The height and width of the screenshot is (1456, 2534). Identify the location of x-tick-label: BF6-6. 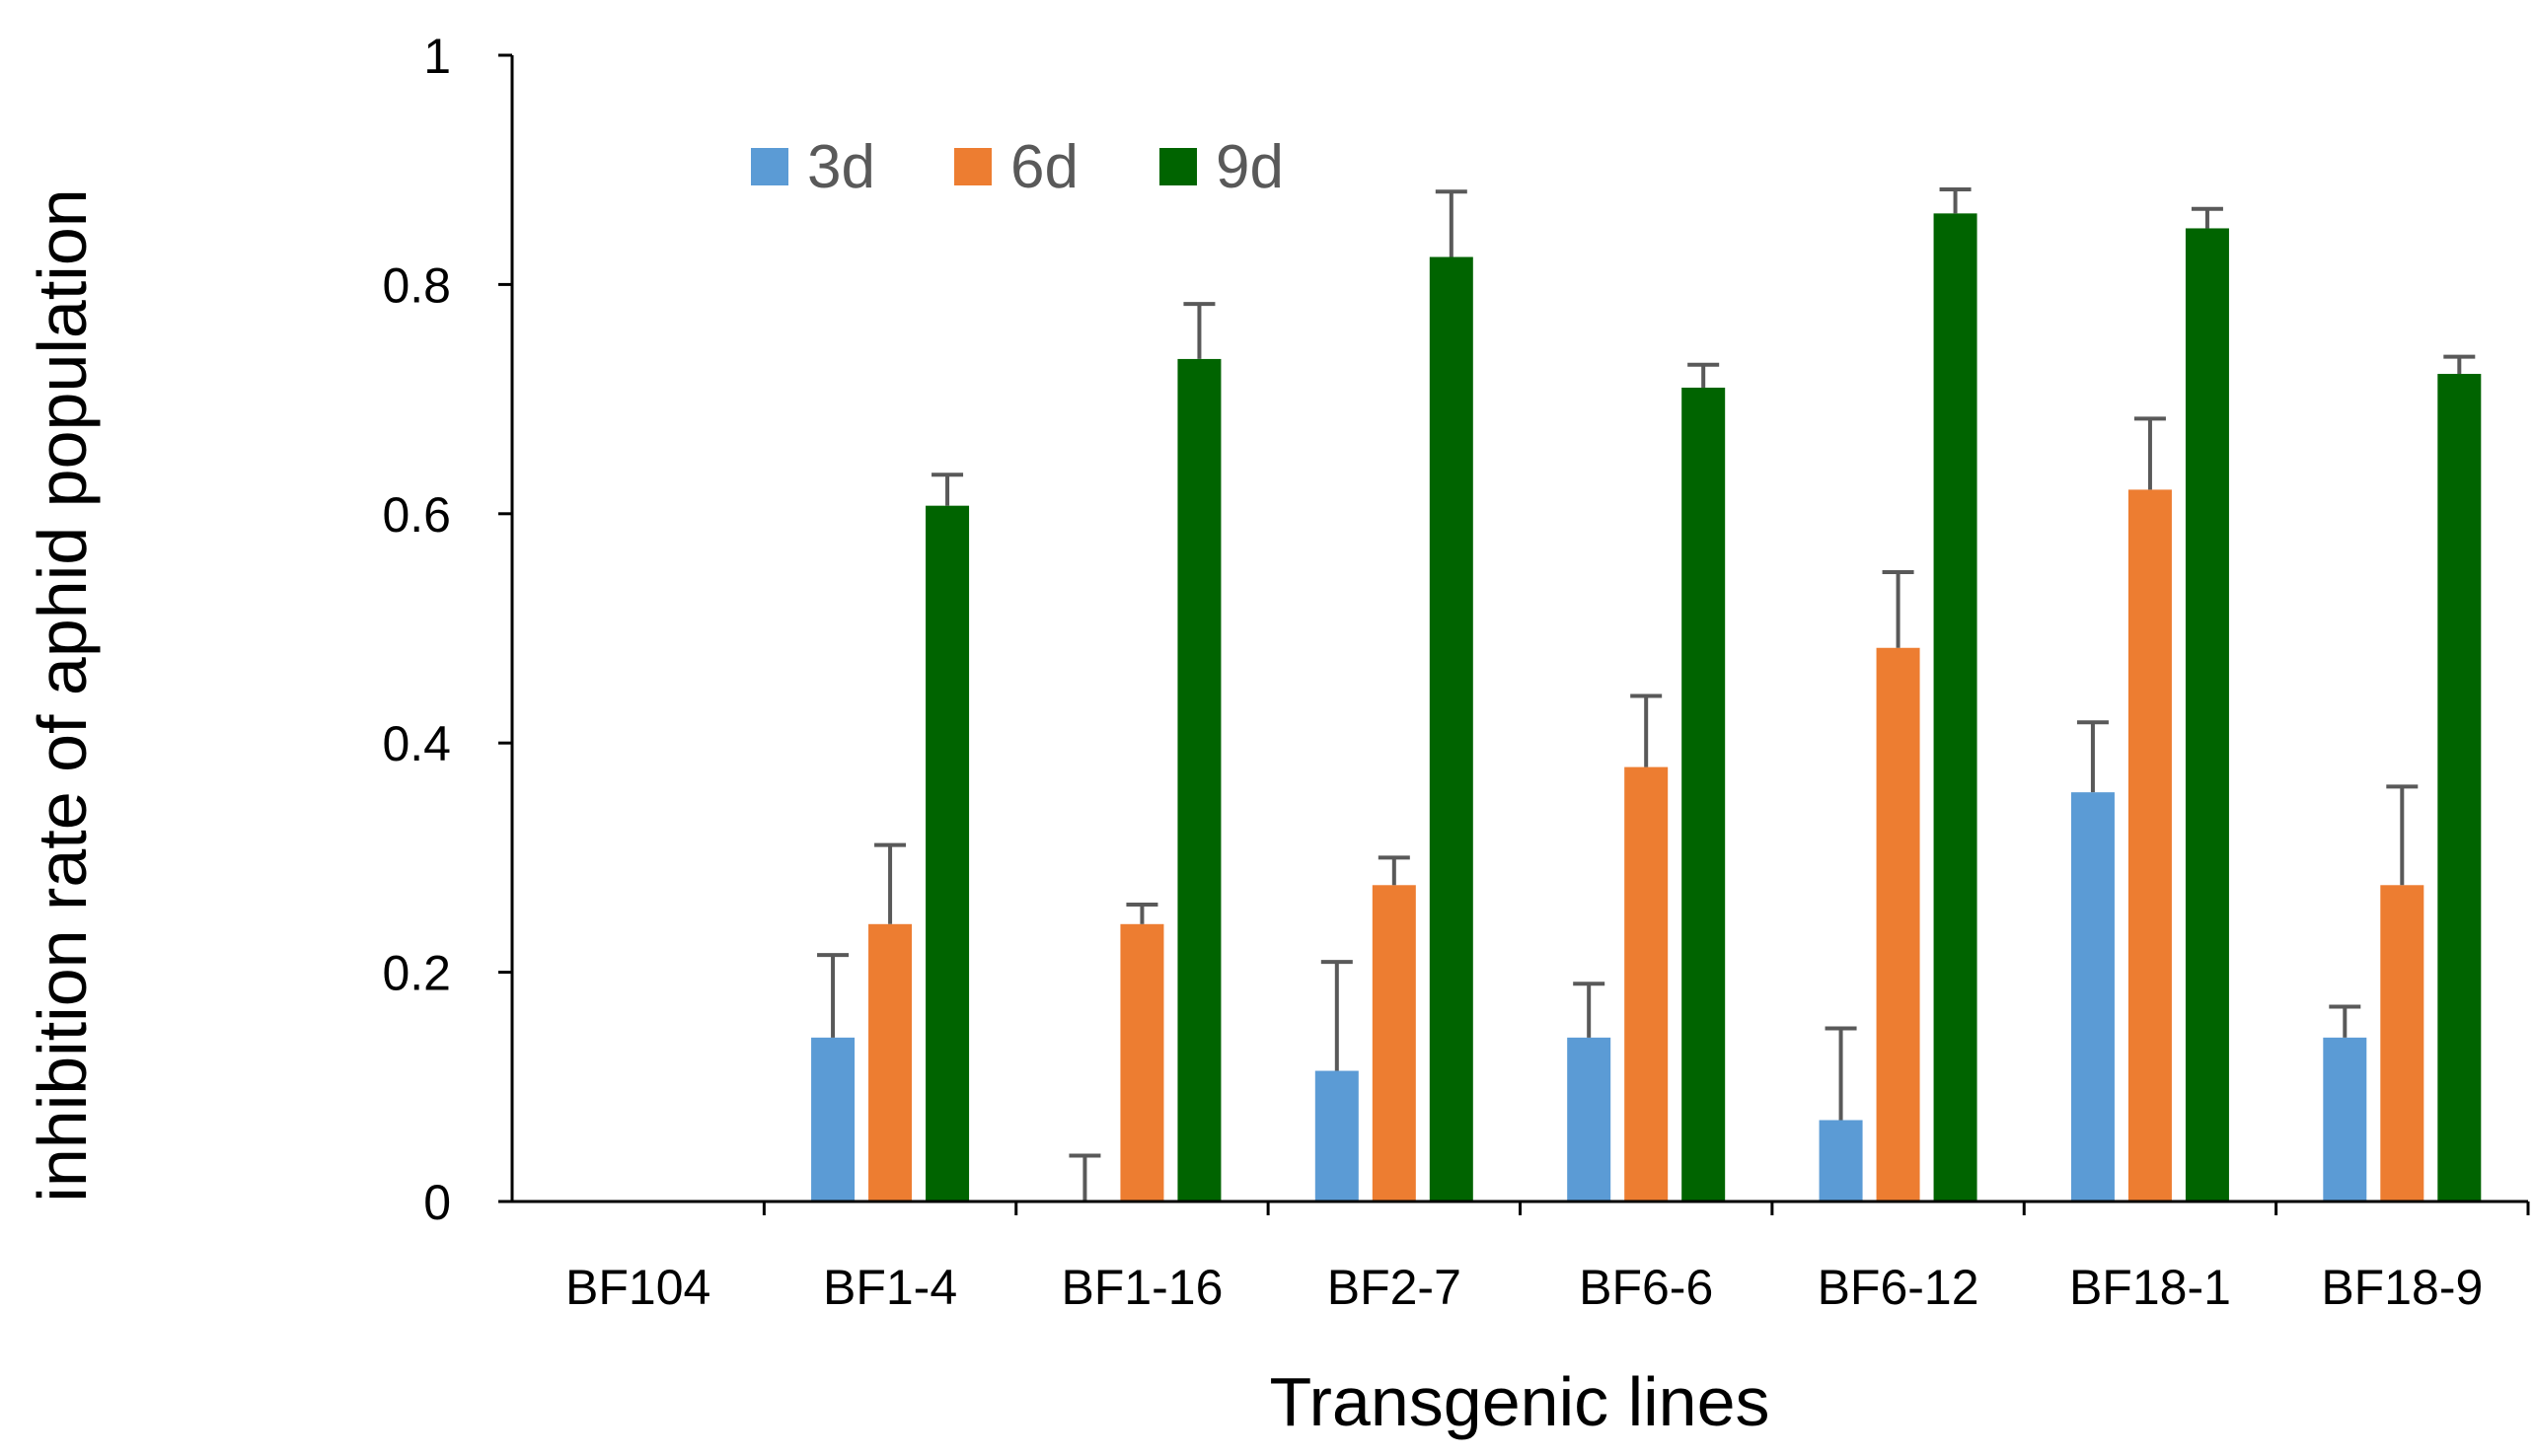
(1646, 1287).